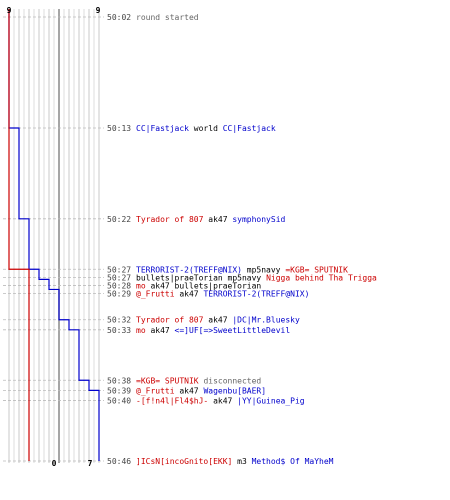 The image size is (450, 500). I want to click on event-time: 50:33, so click(119, 330).